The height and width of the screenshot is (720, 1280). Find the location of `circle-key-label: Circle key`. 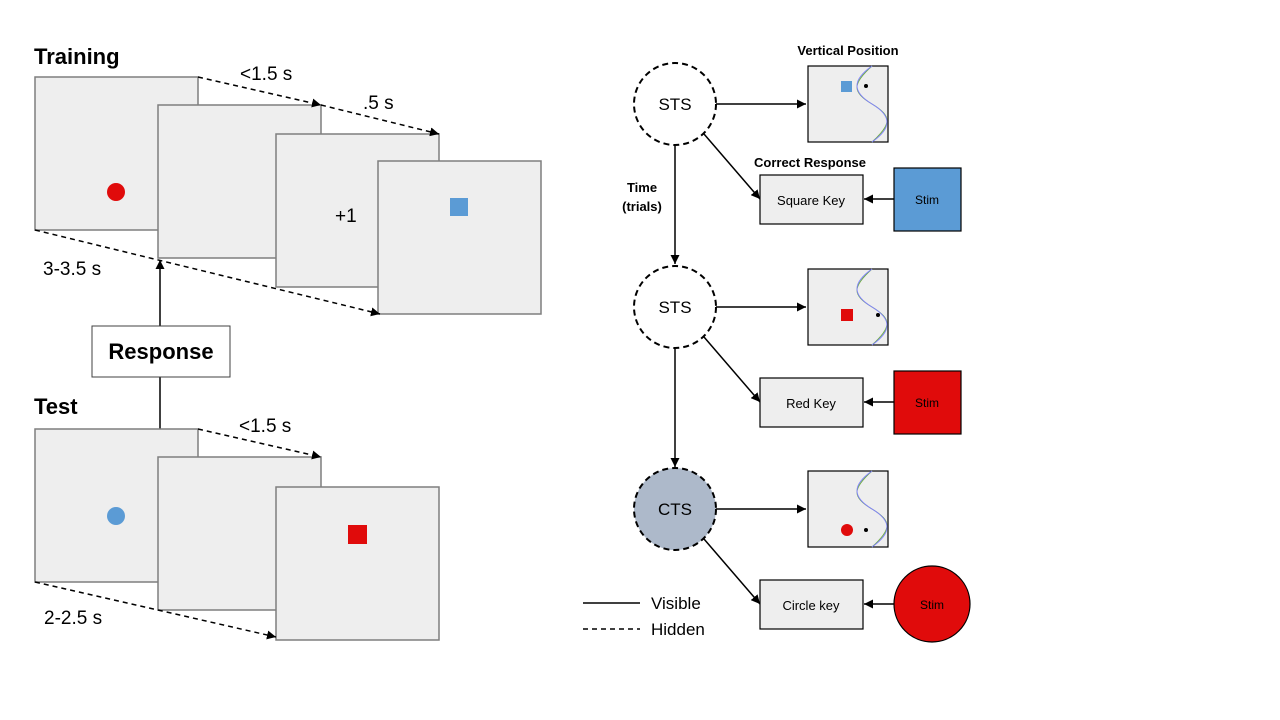

circle-key-label: Circle key is located at coordinates (811, 605).